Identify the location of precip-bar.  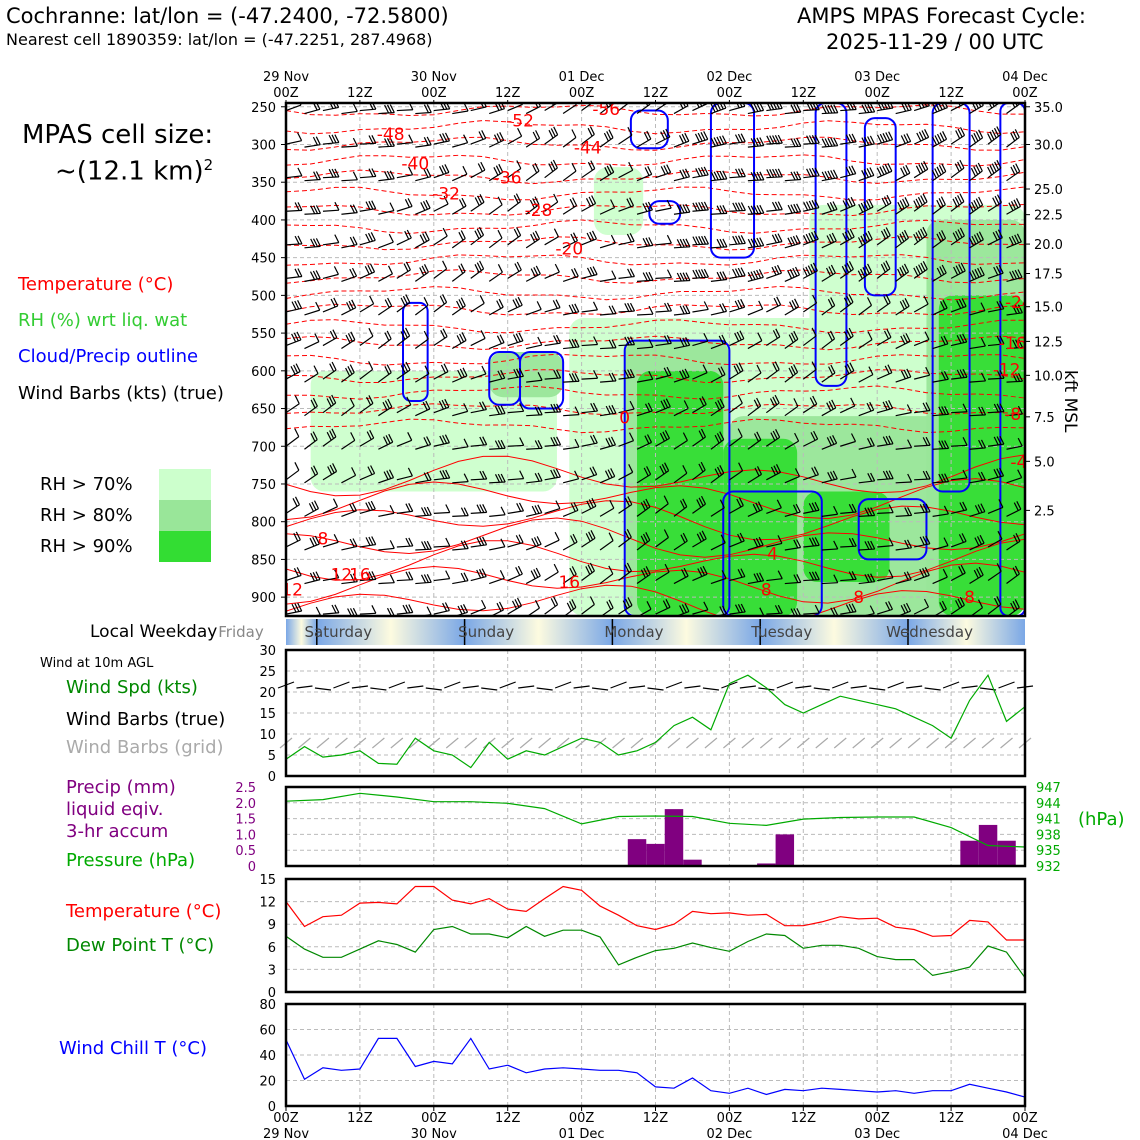
(692, 862).